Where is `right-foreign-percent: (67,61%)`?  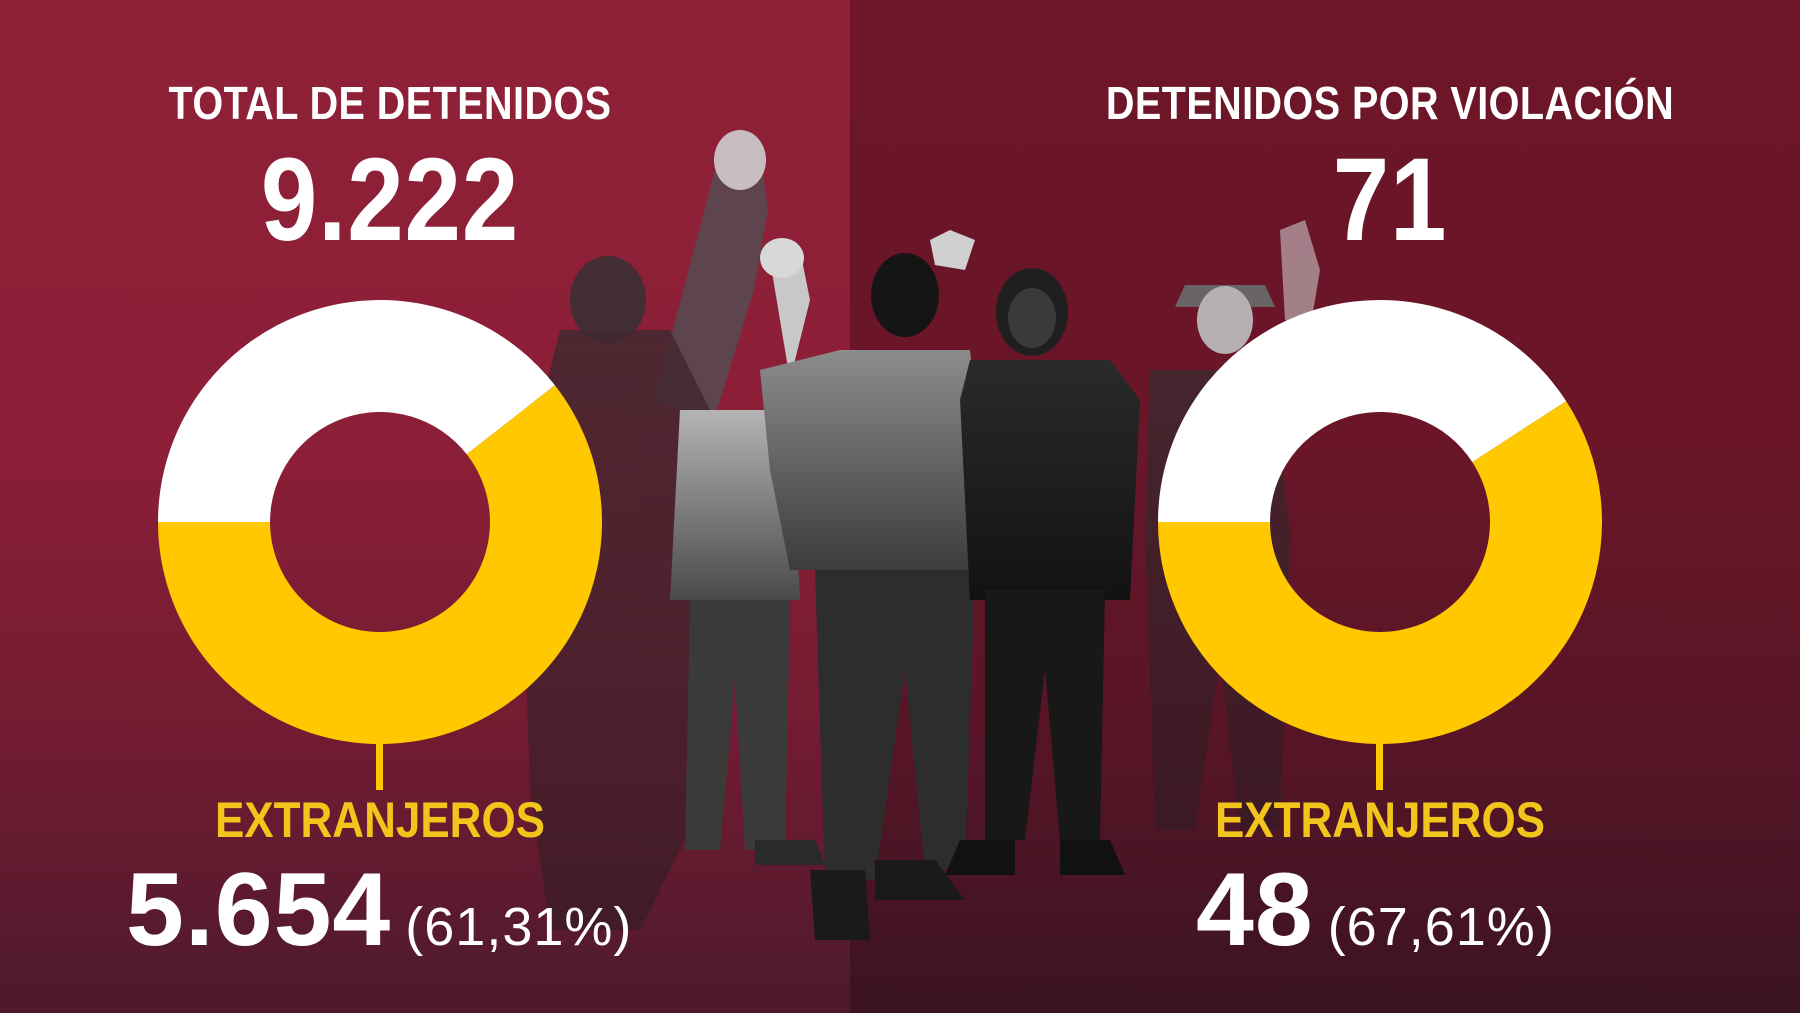 right-foreign-percent: (67,61%) is located at coordinates (1441, 927).